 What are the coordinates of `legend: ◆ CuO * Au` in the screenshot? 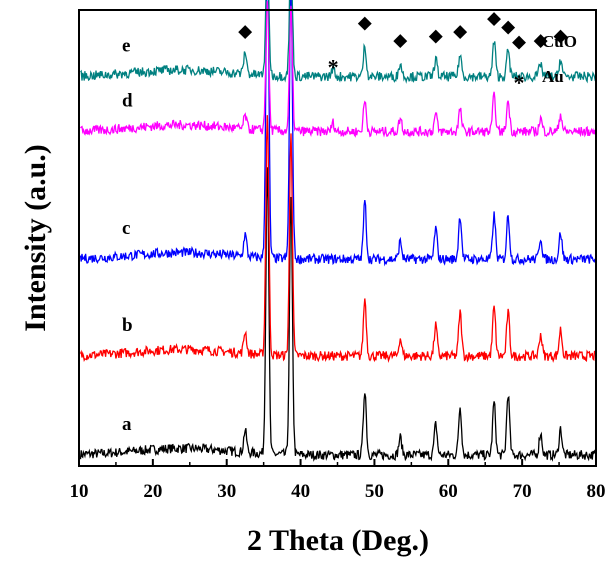 It's located at (544, 63).